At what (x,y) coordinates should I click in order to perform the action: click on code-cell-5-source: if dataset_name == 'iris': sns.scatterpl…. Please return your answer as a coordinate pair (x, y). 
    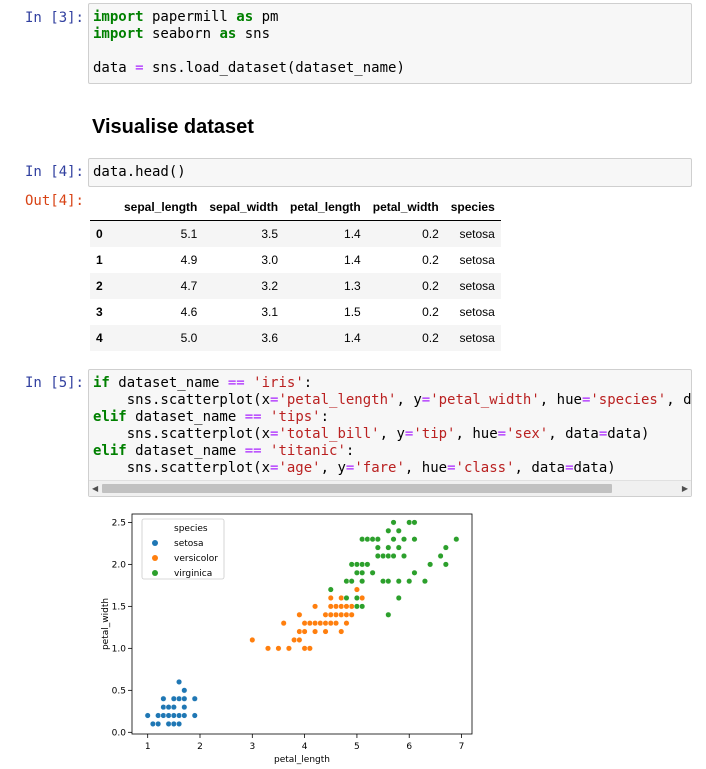
    Looking at the image, I should click on (390, 426).